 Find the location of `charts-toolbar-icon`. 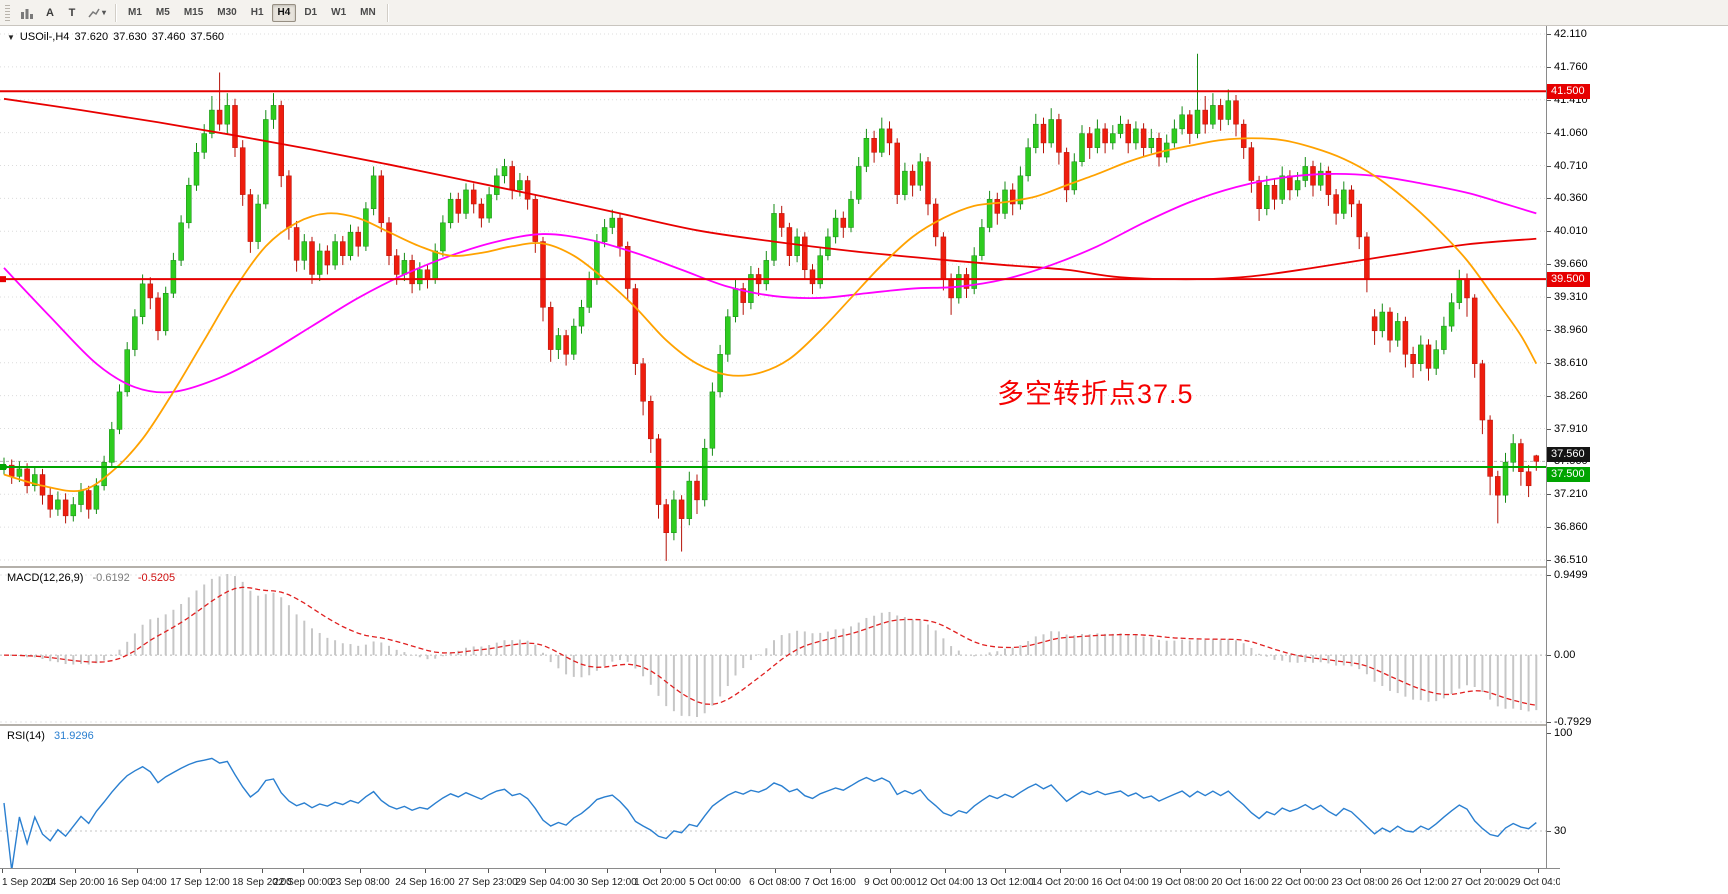

charts-toolbar-icon is located at coordinates (27, 13).